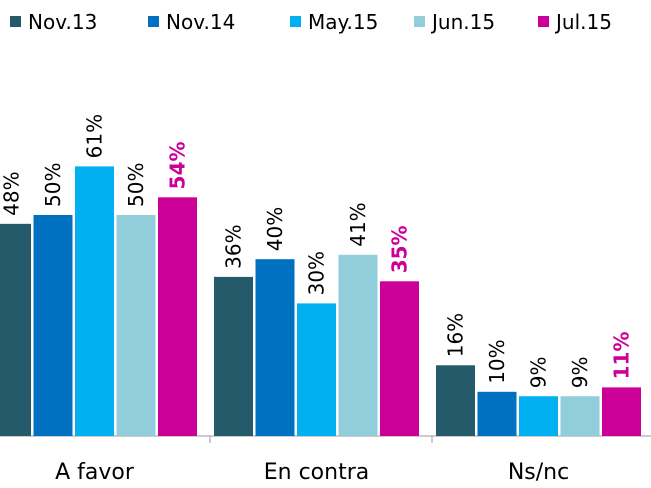 The width and height of the screenshot is (651, 488). Describe the element at coordinates (95, 472) in the screenshot. I see `x-tick-label: A favor` at that location.